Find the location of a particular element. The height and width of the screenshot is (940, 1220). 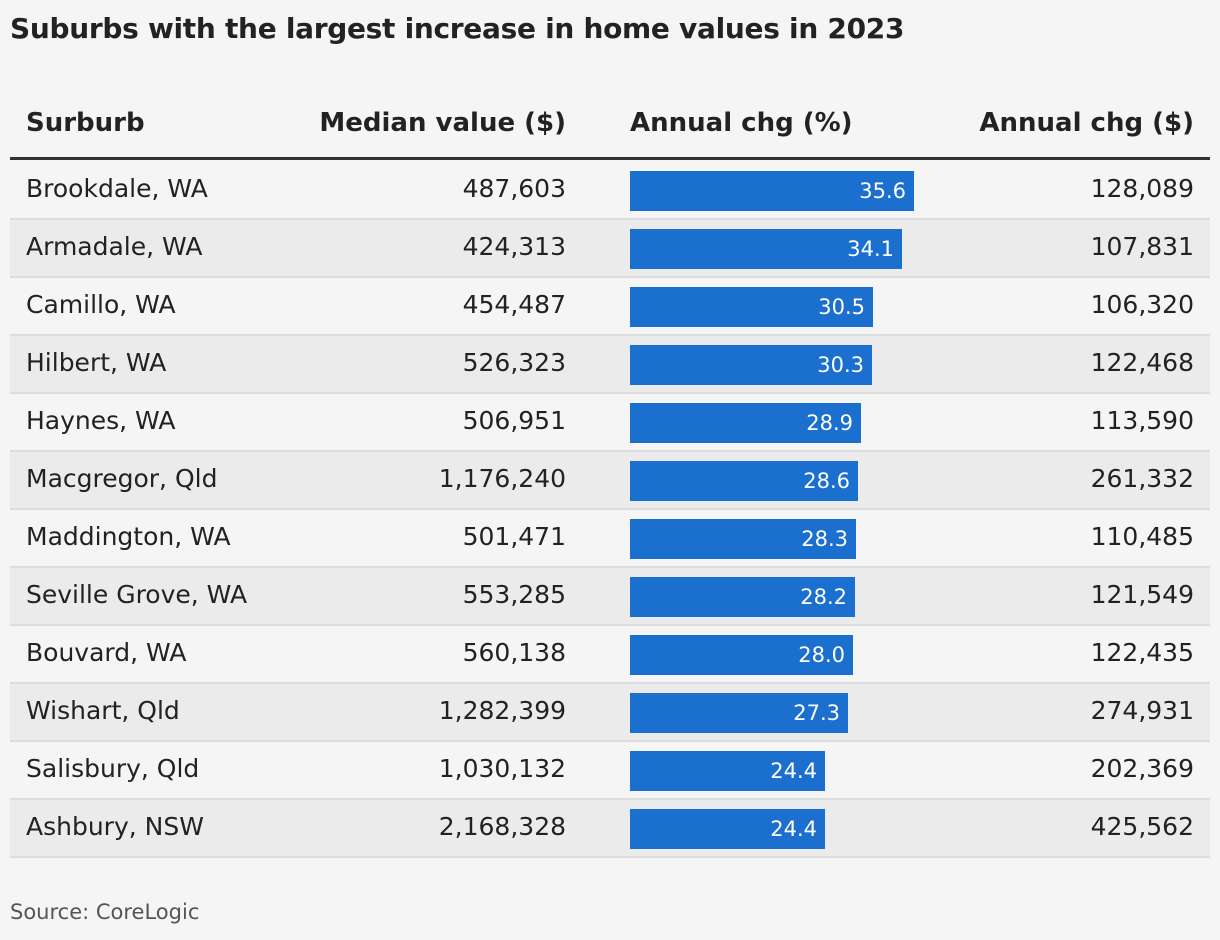

suburb-cell: Brookdale, WA is located at coordinates (117, 188).